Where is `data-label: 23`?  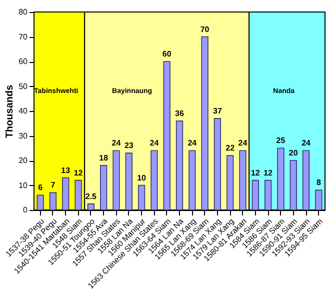
data-label: 23 is located at coordinates (129, 145).